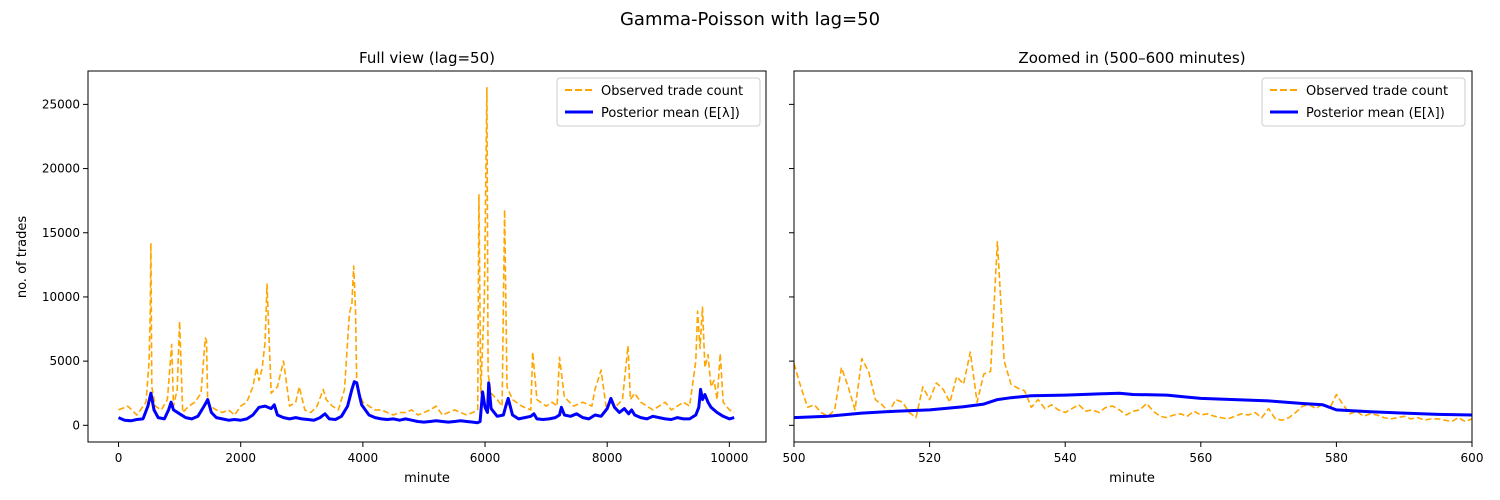  Describe the element at coordinates (76, 425) in the screenshot. I see `y-tick-label: 0` at that location.